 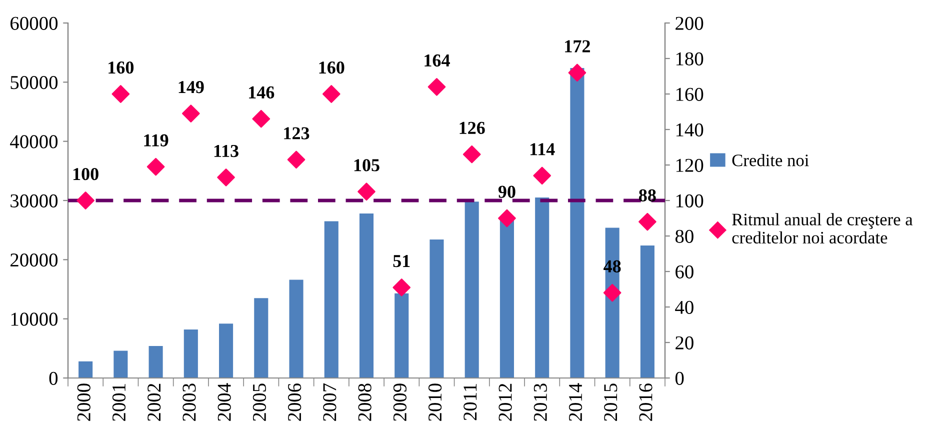 I want to click on data-label: 105, so click(x=367, y=165).